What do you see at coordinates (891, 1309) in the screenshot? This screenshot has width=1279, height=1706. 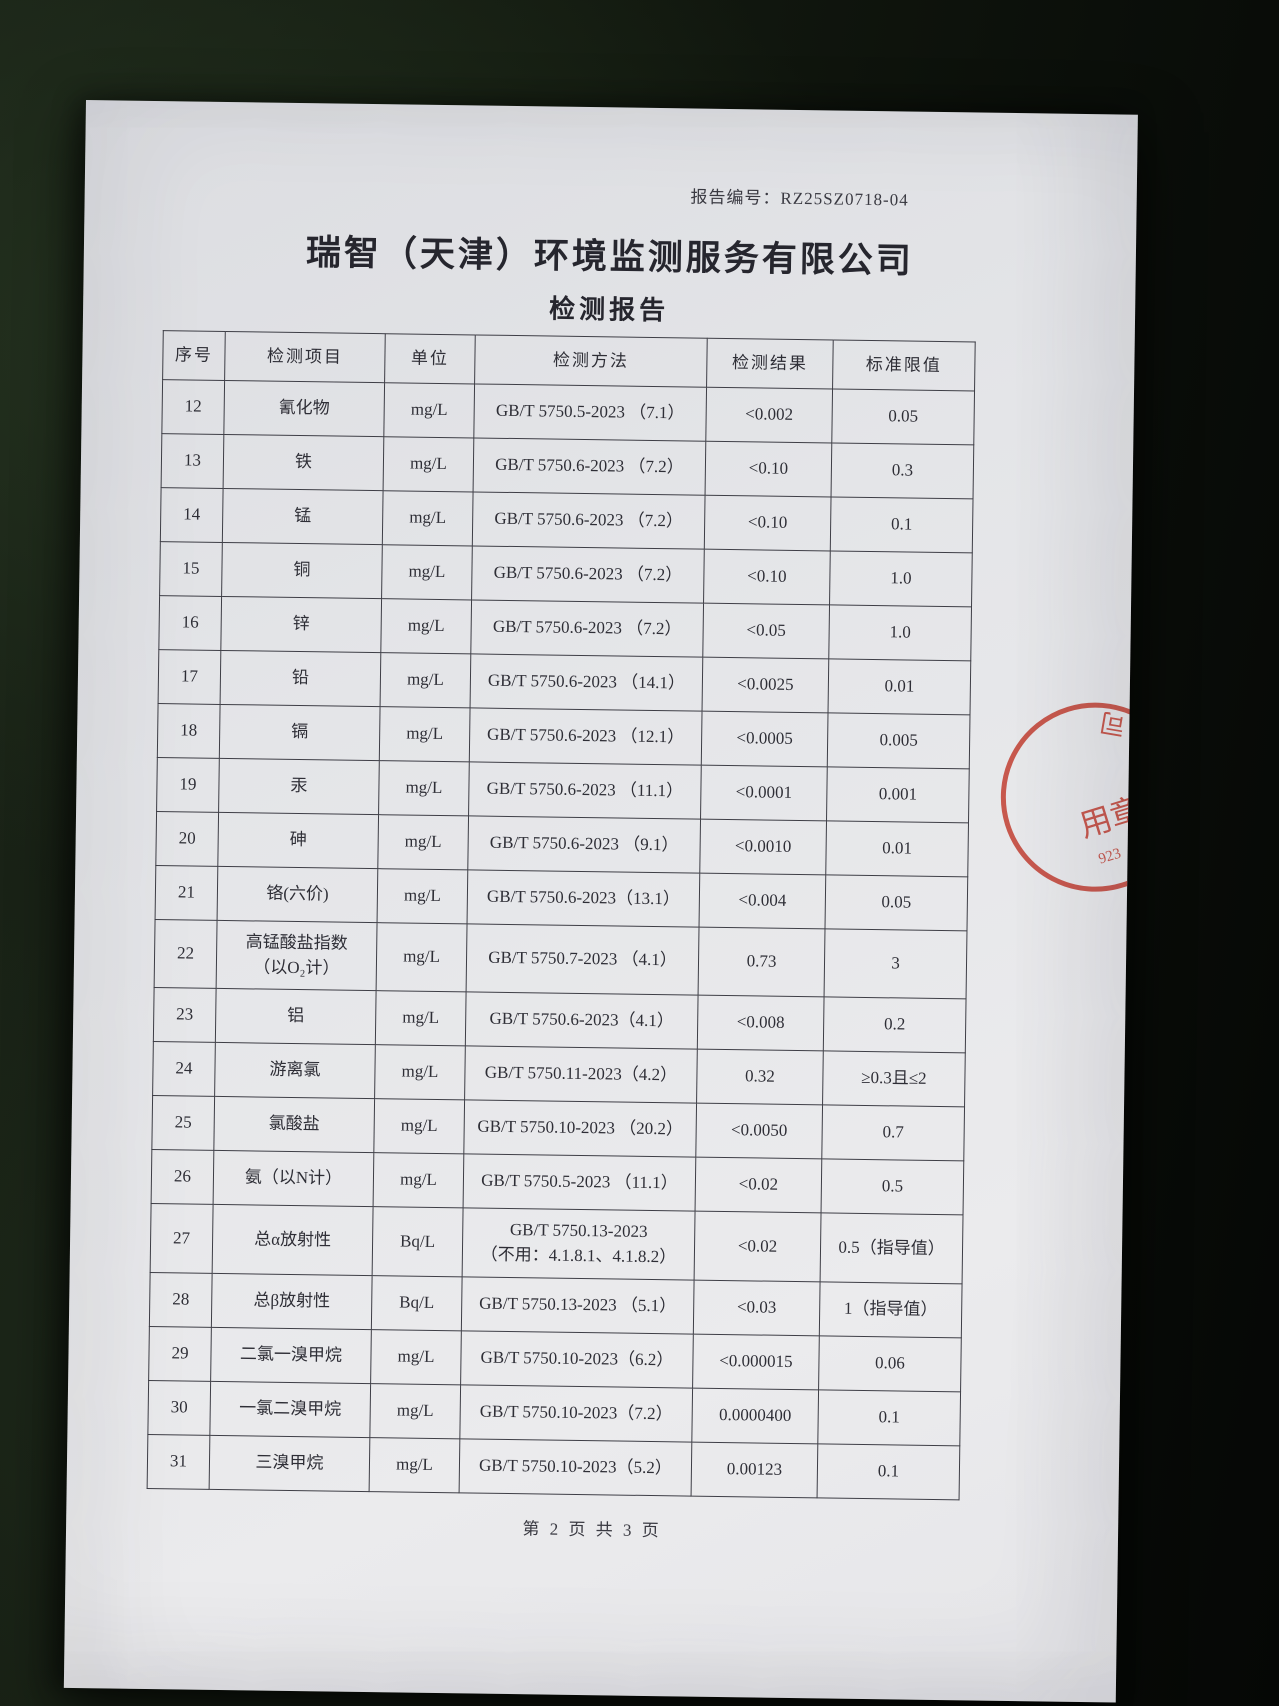 I see `cell-limit: 1（指导值）` at bounding box center [891, 1309].